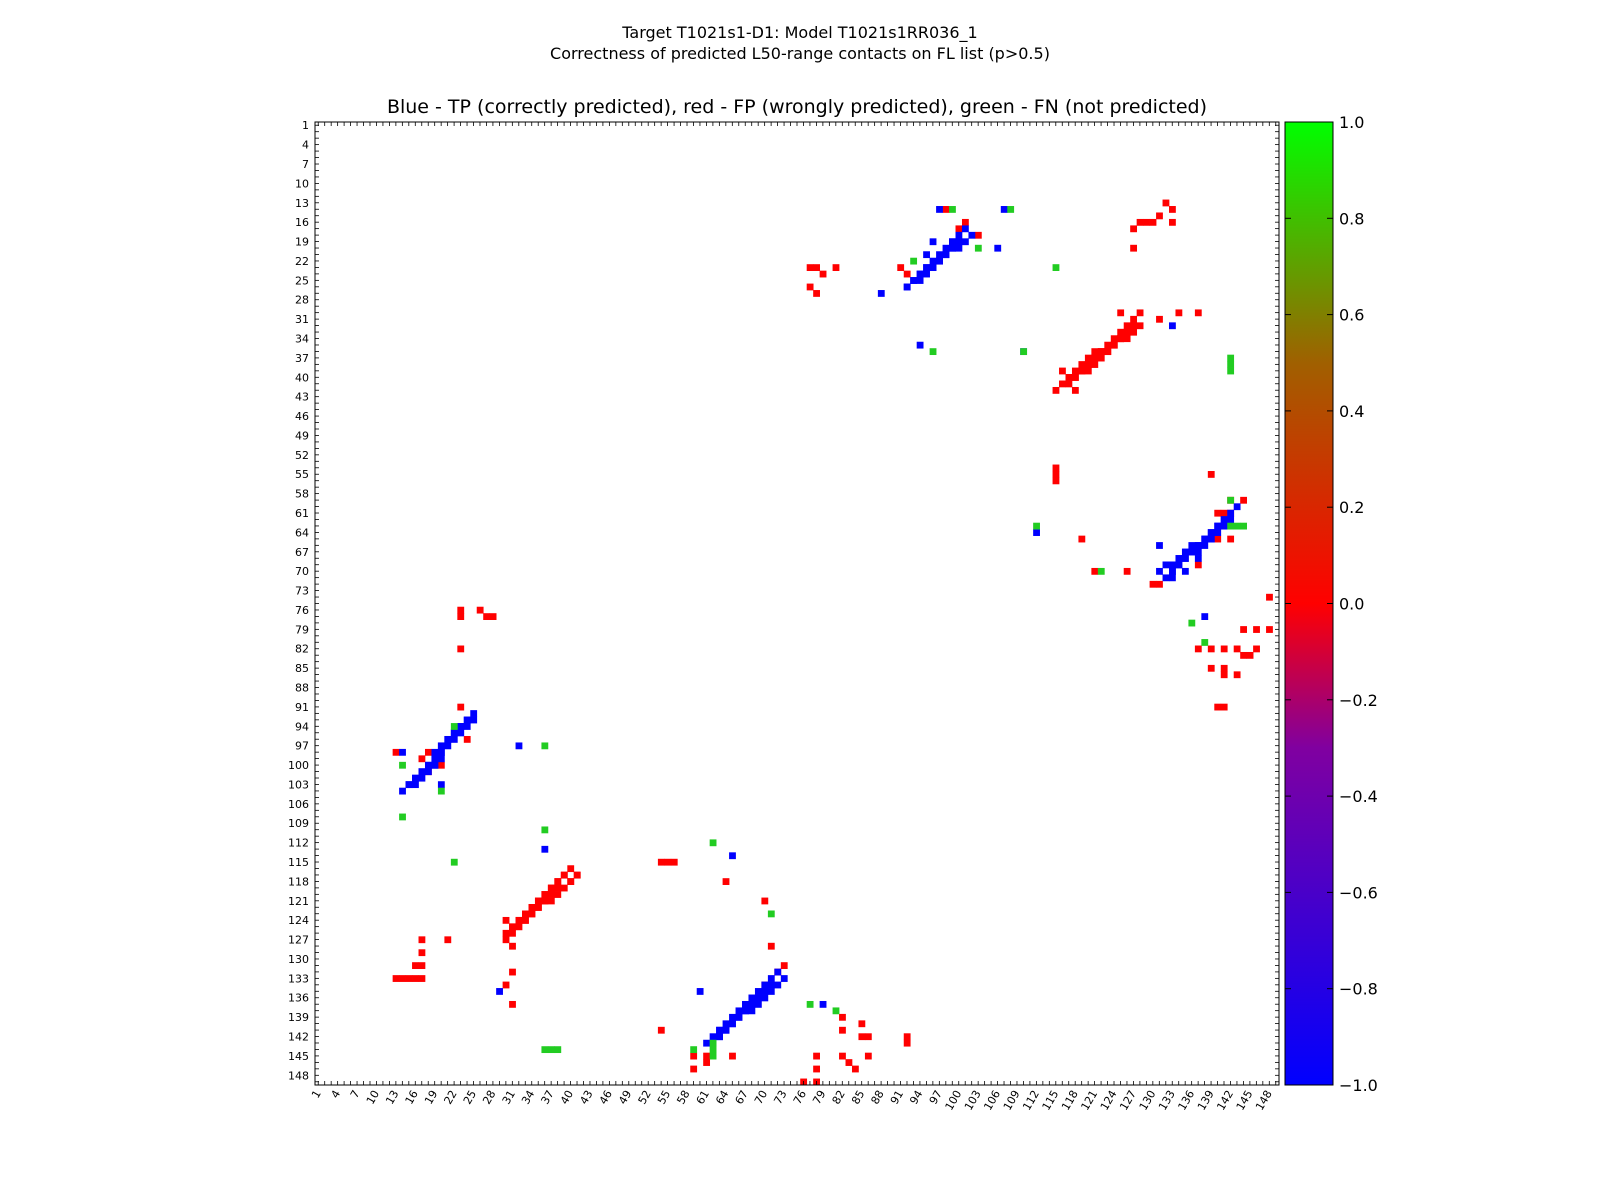 The height and width of the screenshot is (1200, 1600). Describe the element at coordinates (625, 1097) in the screenshot. I see `x-tick-label: 49` at that location.